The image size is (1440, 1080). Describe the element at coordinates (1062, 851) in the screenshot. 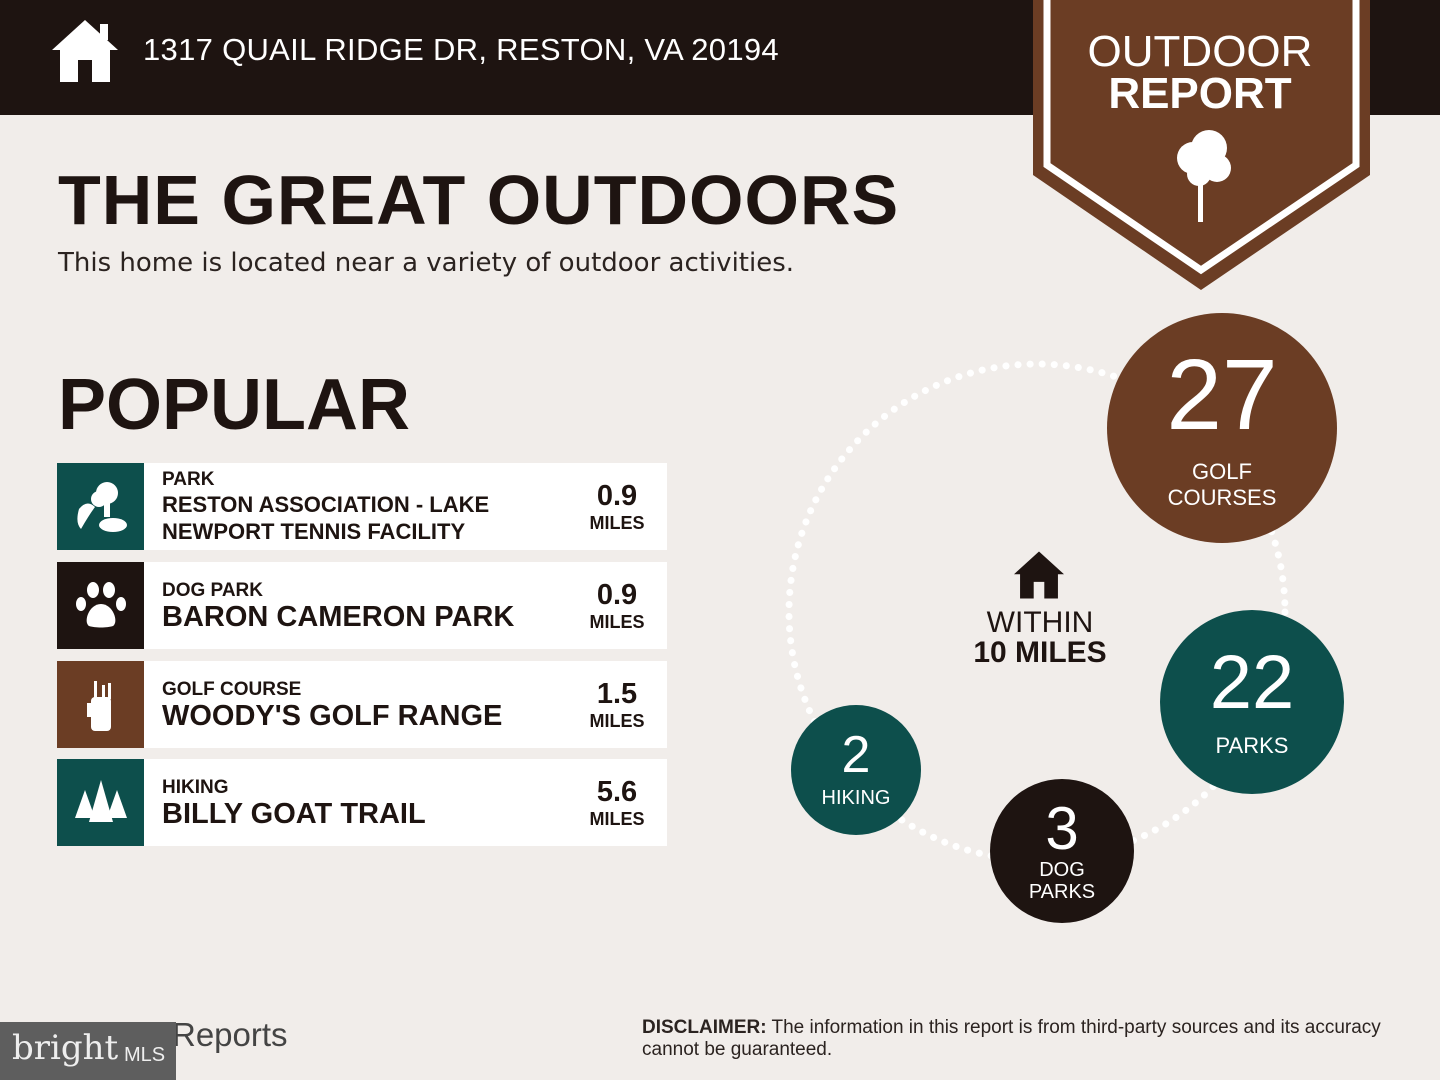

I see `dog-parks-count: 3 DOG PARKS` at that location.